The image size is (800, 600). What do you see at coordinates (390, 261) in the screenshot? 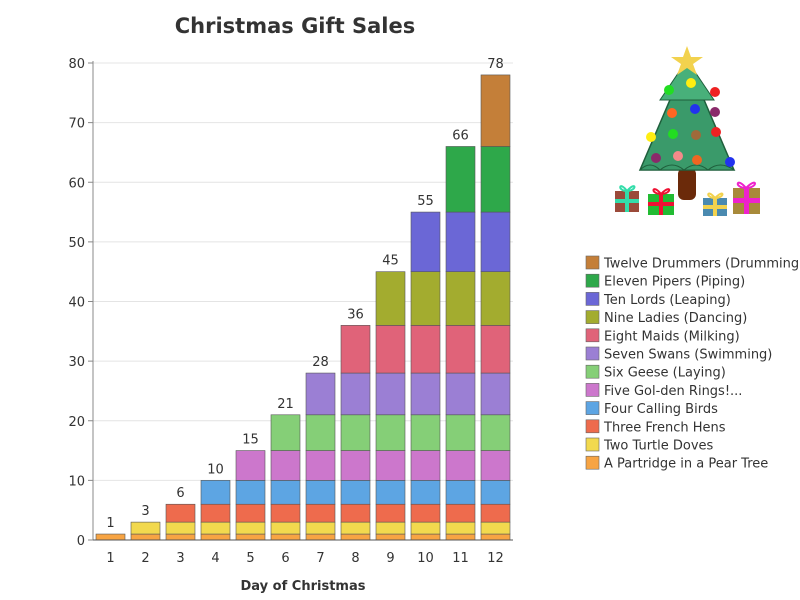
I see `total-label: 45` at bounding box center [390, 261].